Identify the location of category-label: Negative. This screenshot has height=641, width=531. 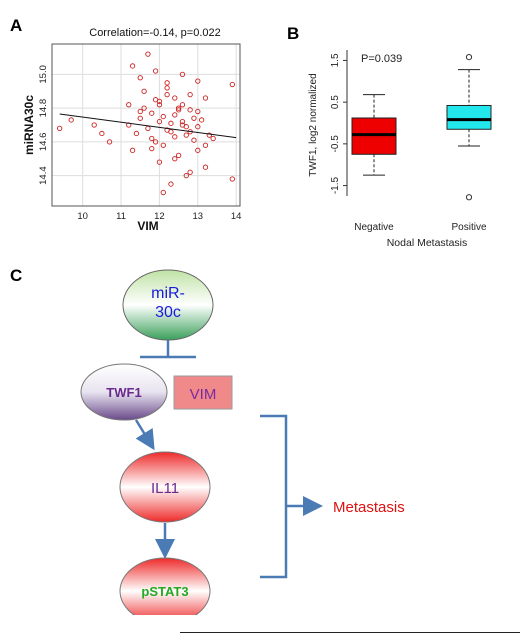
(374, 227).